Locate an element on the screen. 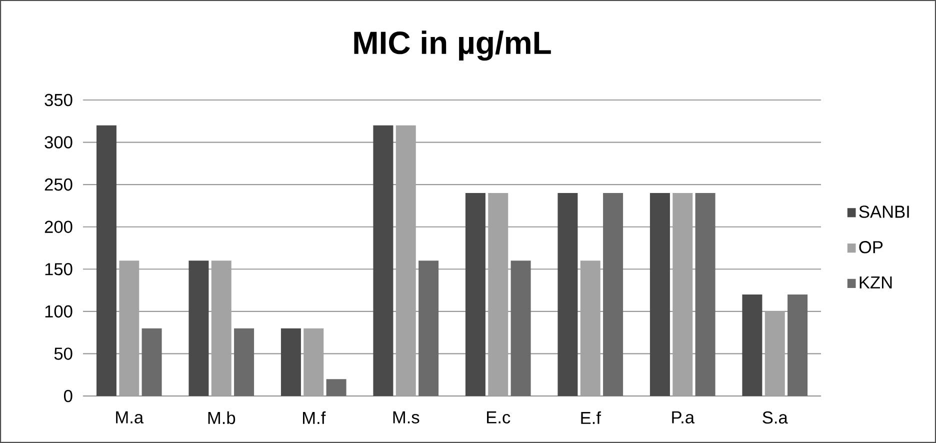 The image size is (936, 443). y-tick-label: 0 is located at coordinates (68, 396).